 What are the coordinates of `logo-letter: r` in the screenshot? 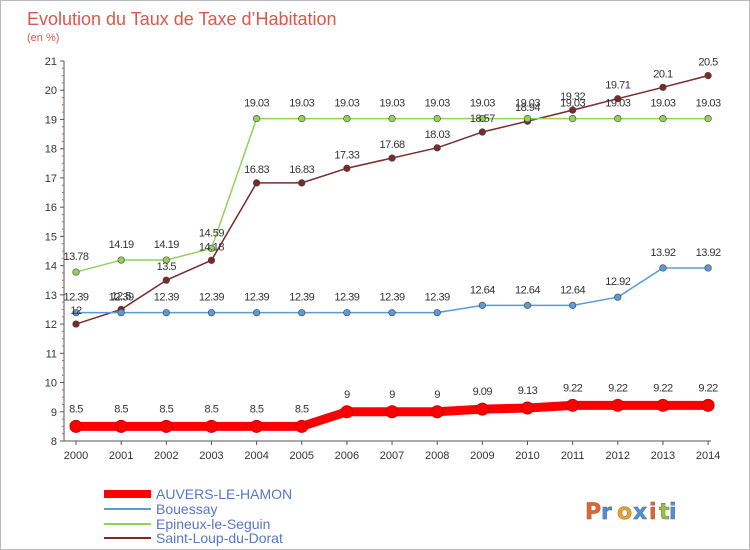 It's located at (606, 512).